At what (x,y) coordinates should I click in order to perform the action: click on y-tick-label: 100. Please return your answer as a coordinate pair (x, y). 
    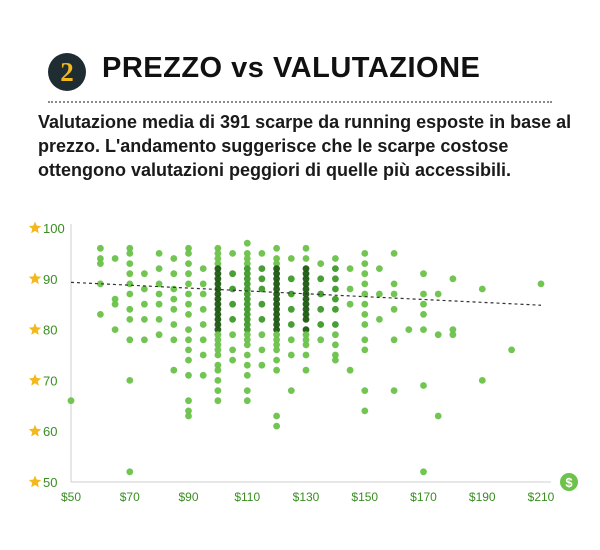
    Looking at the image, I should click on (54, 228).